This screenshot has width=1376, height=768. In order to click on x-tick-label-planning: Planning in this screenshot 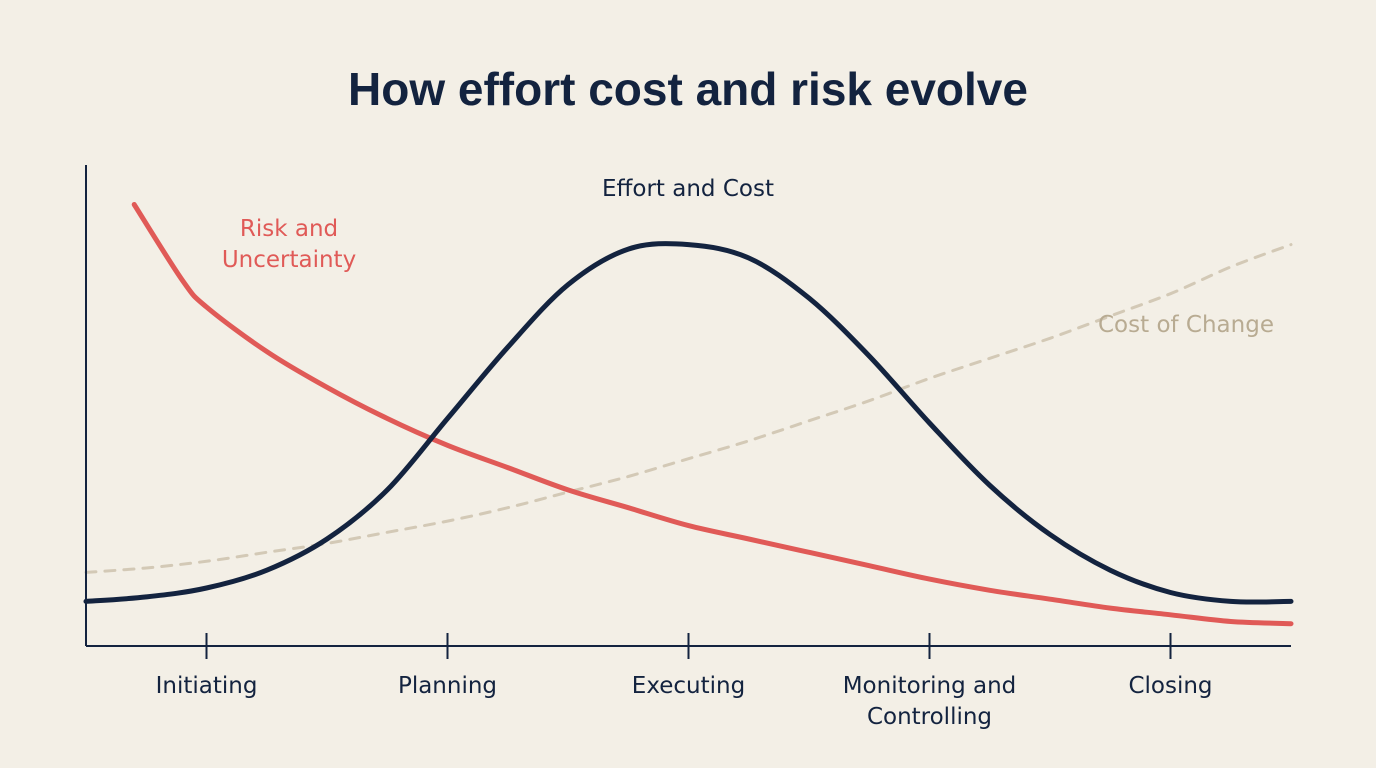, I will do `click(447, 686)`.